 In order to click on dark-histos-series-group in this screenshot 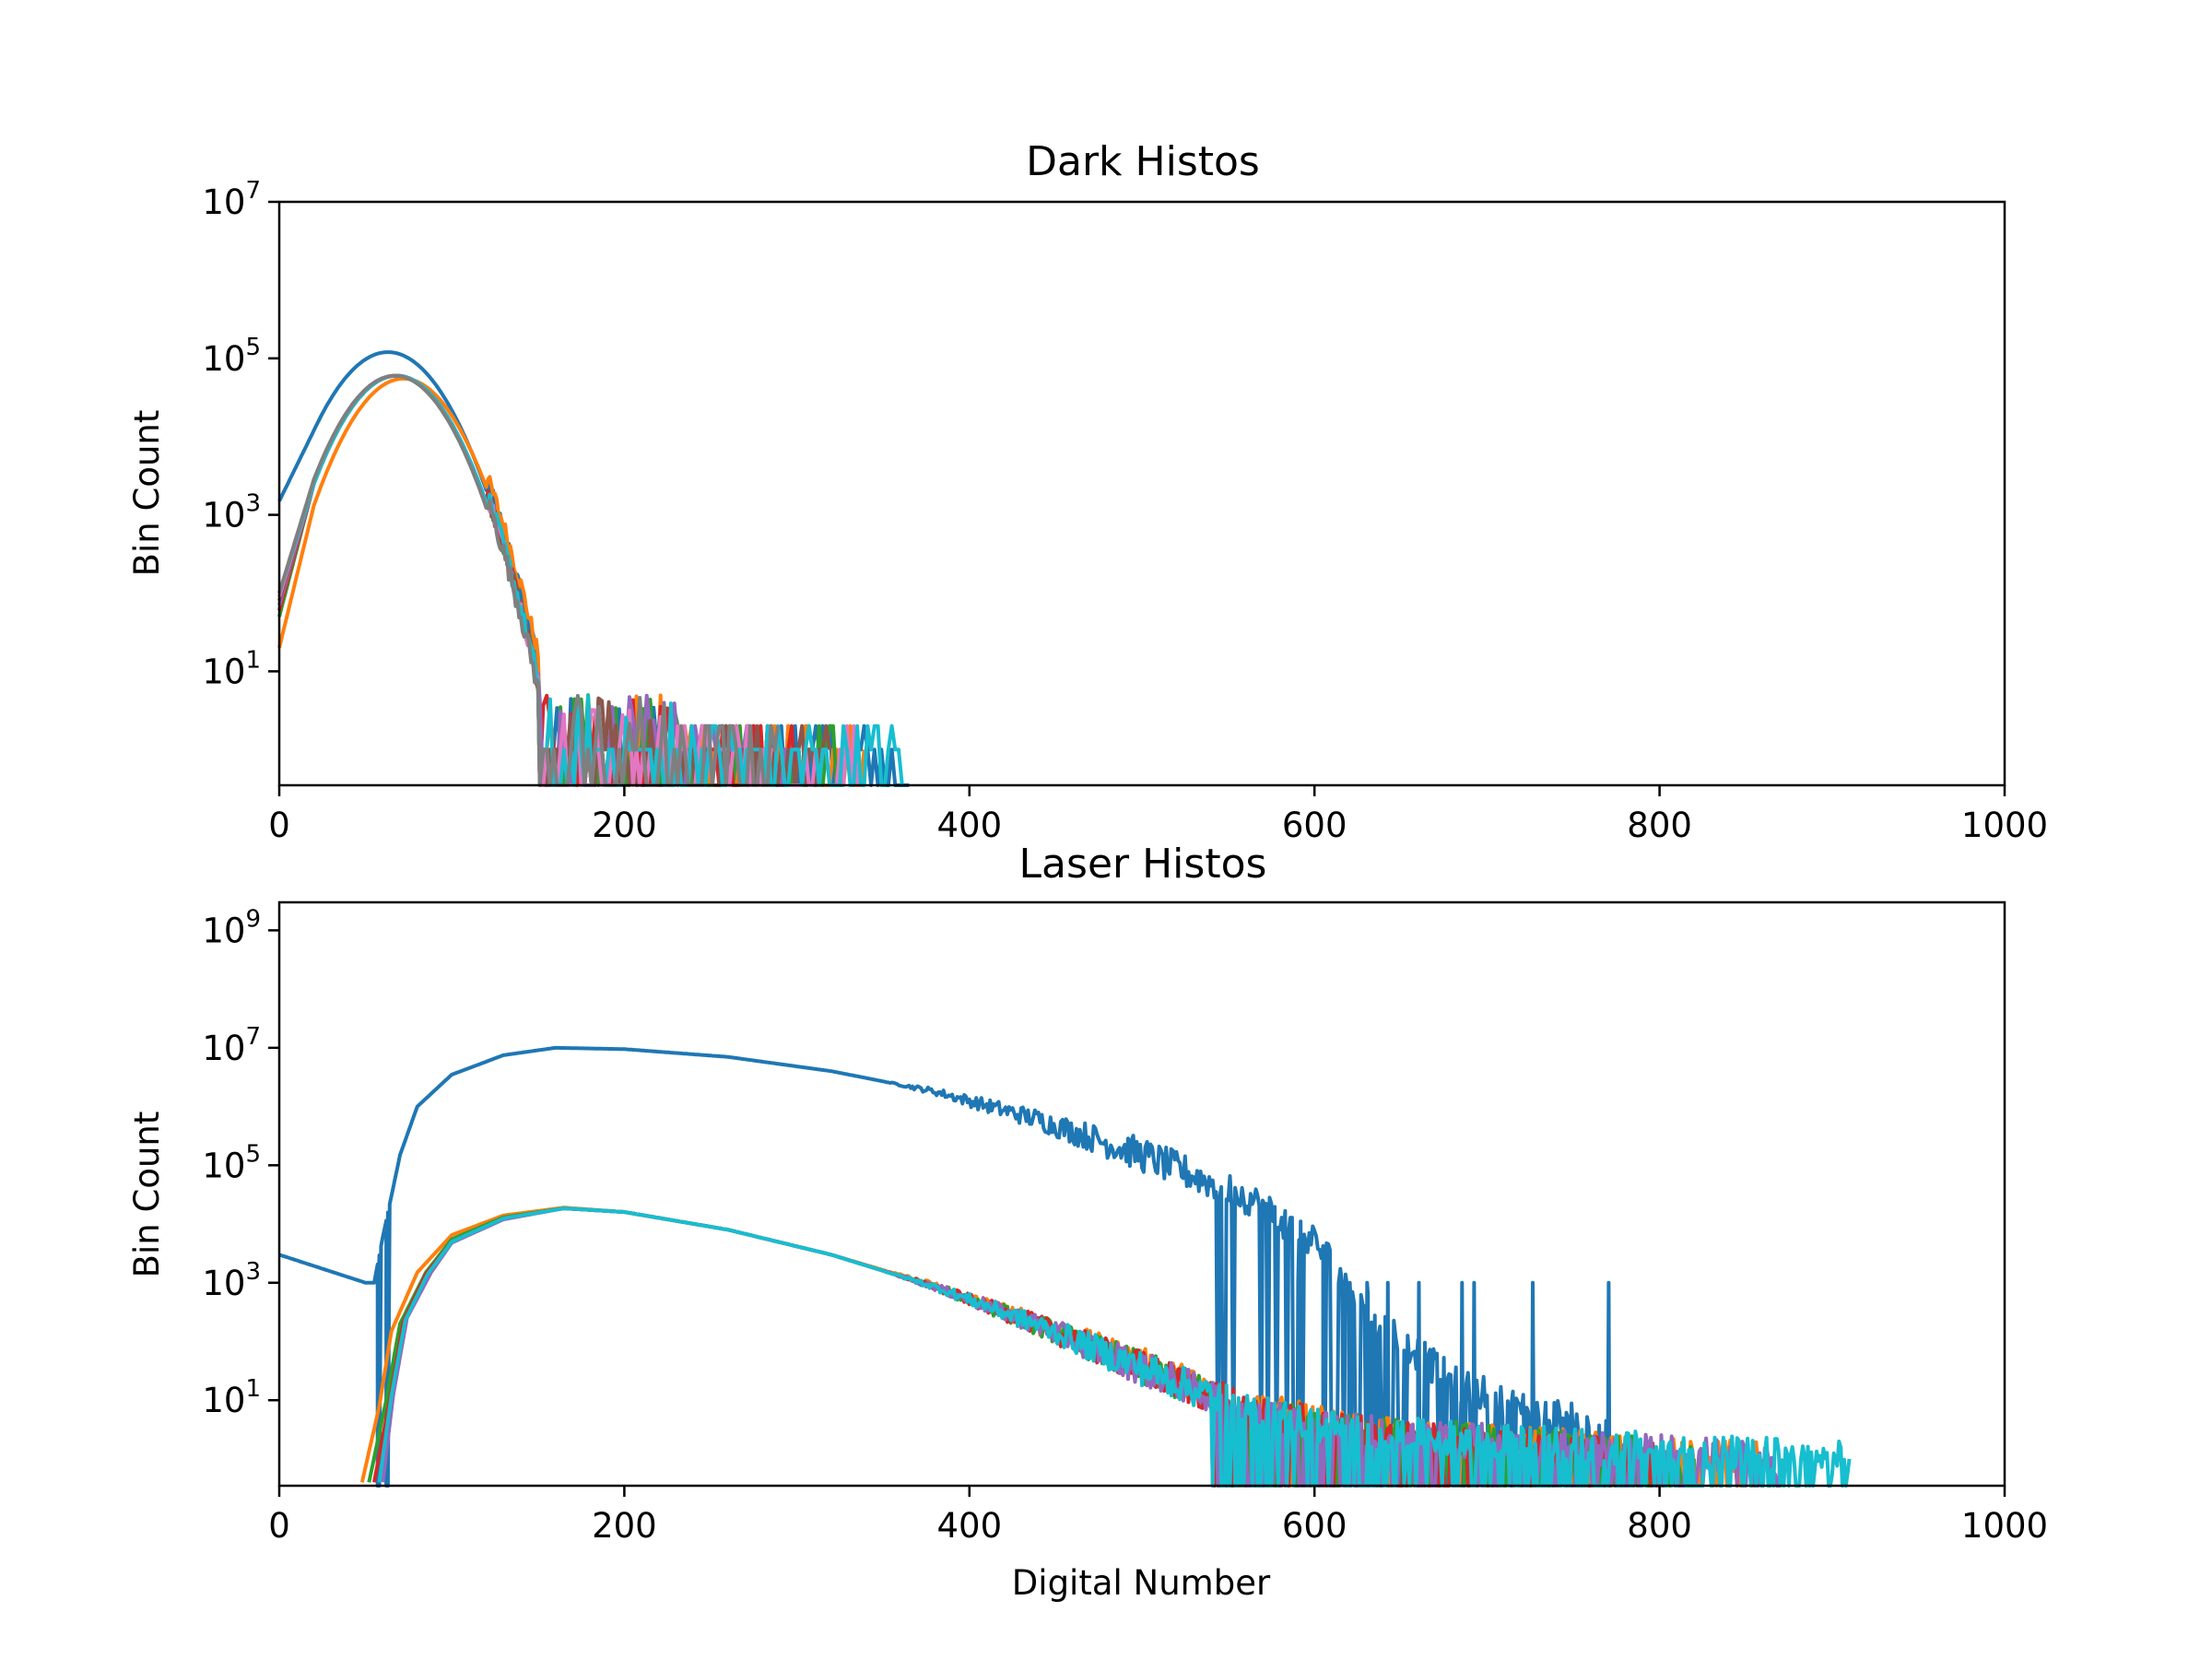, I will do `click(593, 568)`.